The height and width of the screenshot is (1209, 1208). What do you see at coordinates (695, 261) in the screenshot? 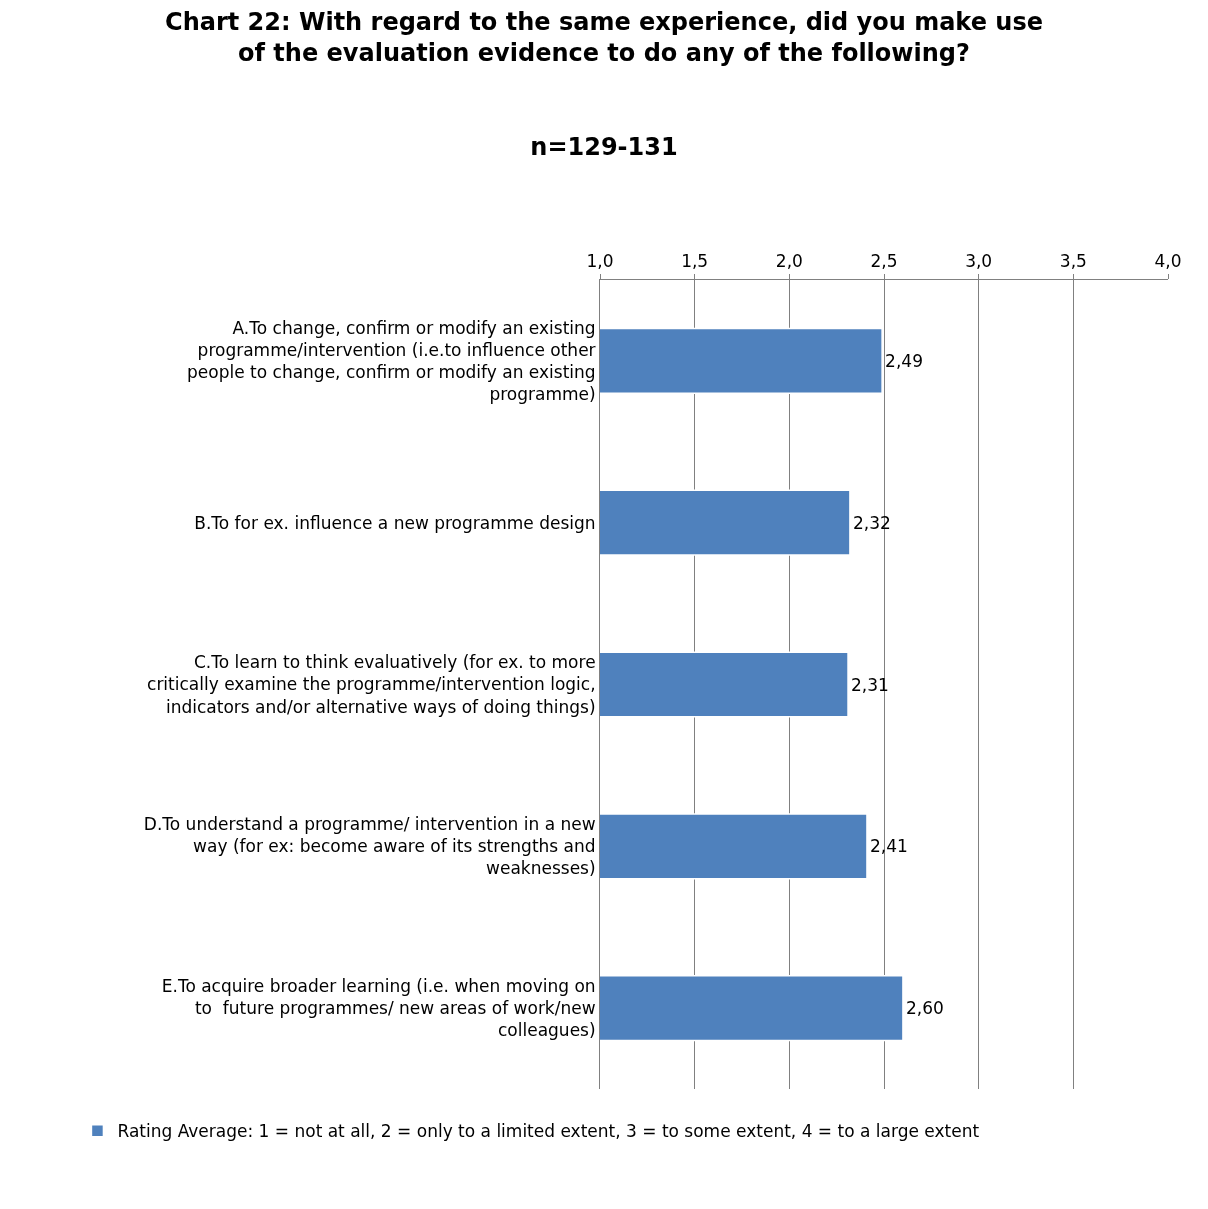
I see `x-tick-label: 1,5` at bounding box center [695, 261].